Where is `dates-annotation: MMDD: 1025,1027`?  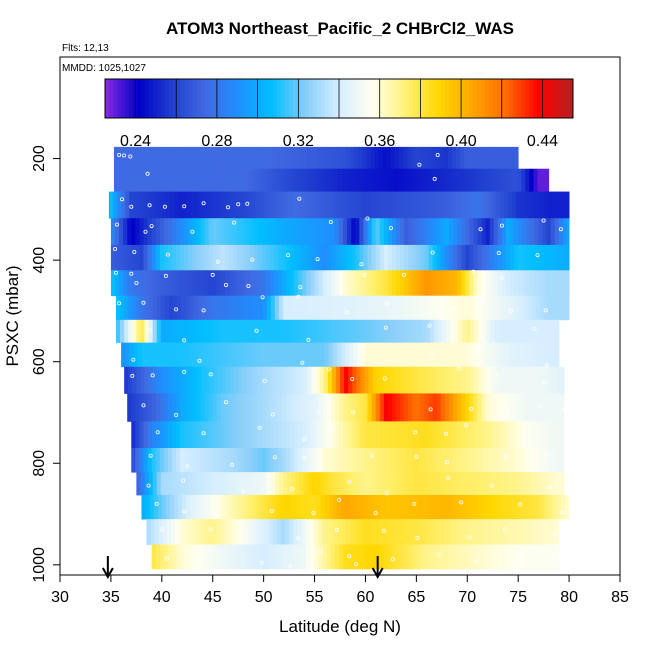 dates-annotation: MMDD: 1025,1027 is located at coordinates (104, 68).